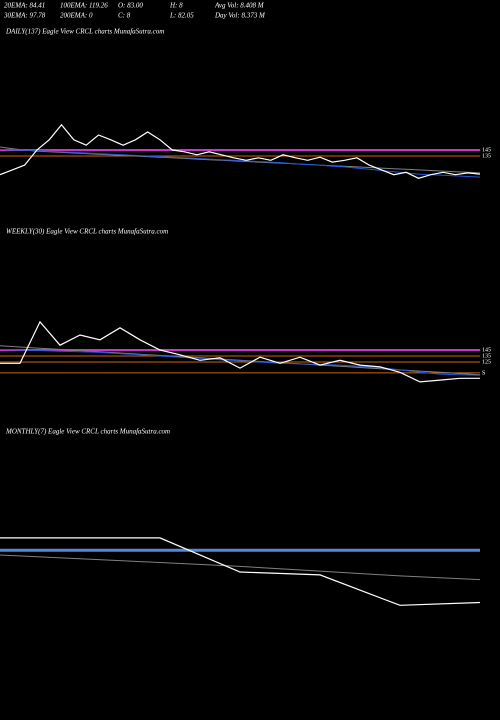 The height and width of the screenshot is (720, 500). I want to click on header-stat: O: 83.00, so click(130, 6).